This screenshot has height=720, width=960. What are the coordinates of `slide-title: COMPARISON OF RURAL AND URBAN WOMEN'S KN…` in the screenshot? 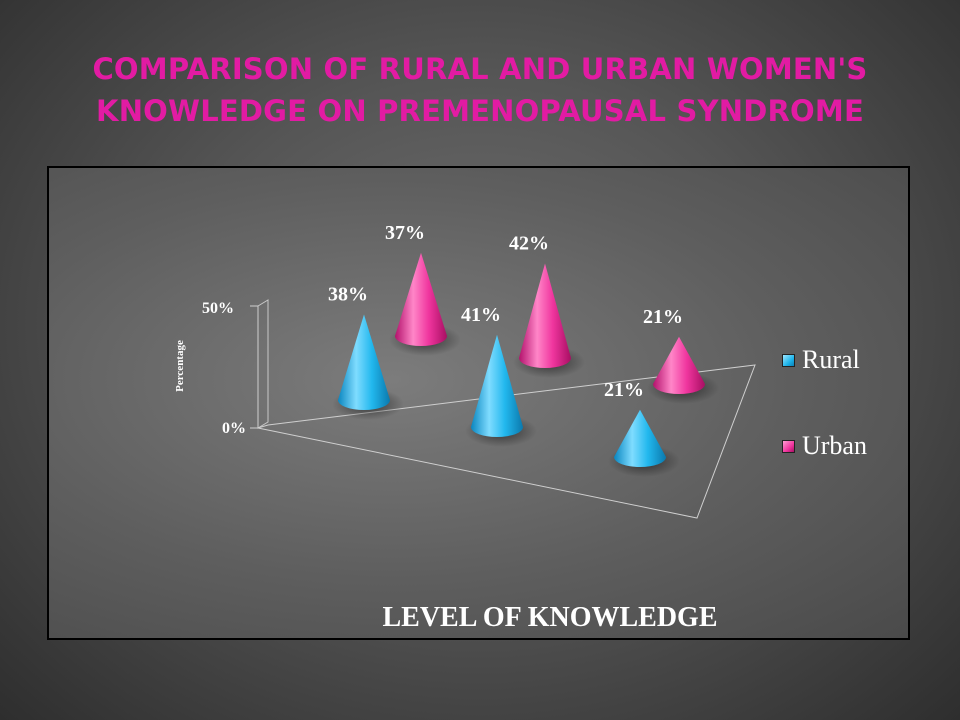 It's located at (480, 90).